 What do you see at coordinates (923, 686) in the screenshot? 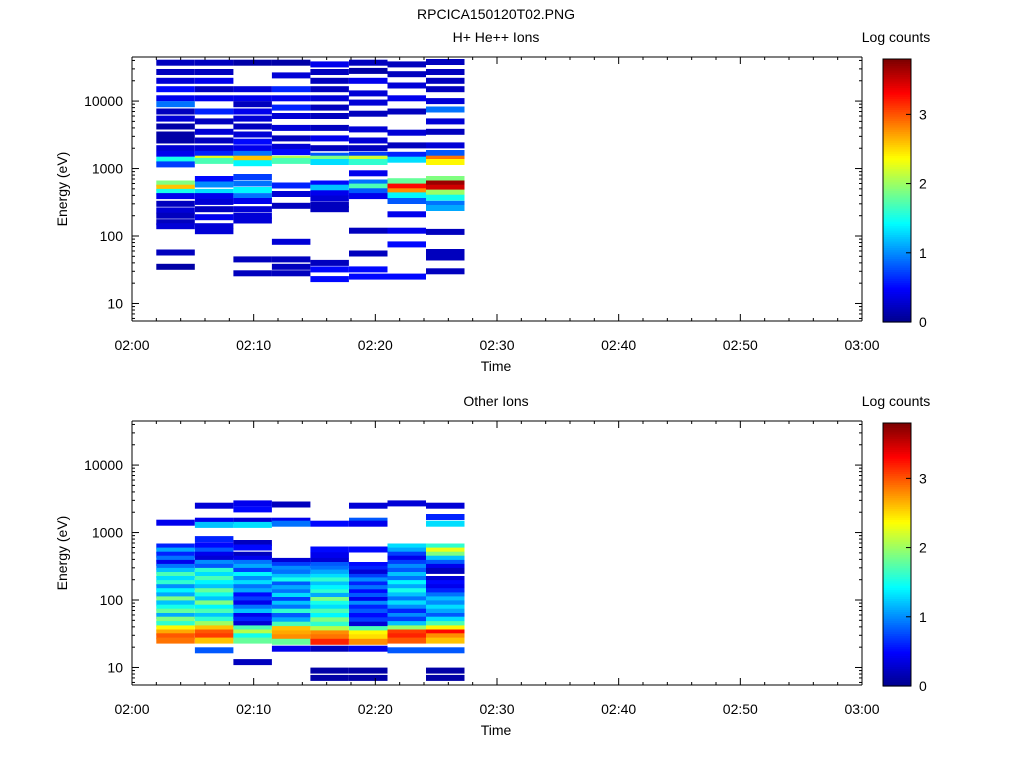
I see `colorbar-tick-label: 0` at bounding box center [923, 686].